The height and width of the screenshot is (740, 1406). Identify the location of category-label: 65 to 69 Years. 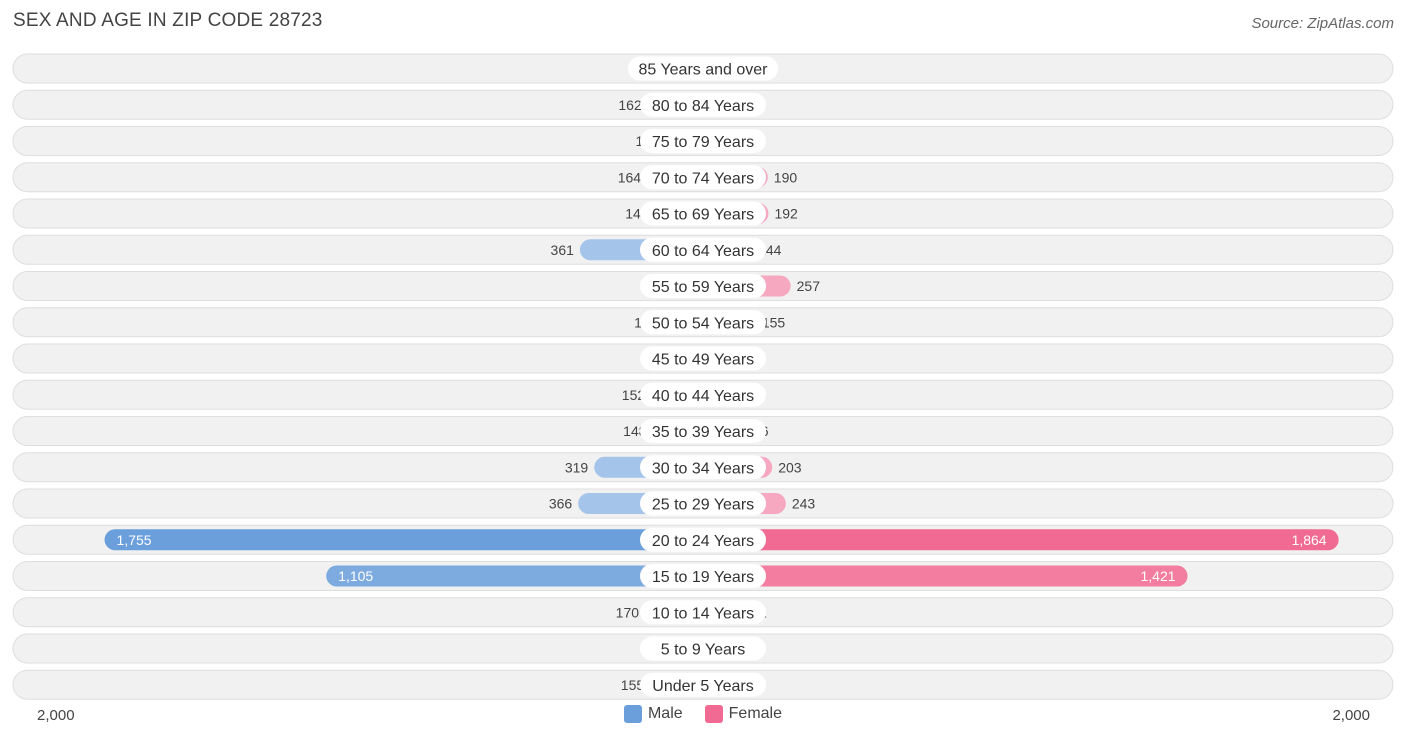
(703, 215).